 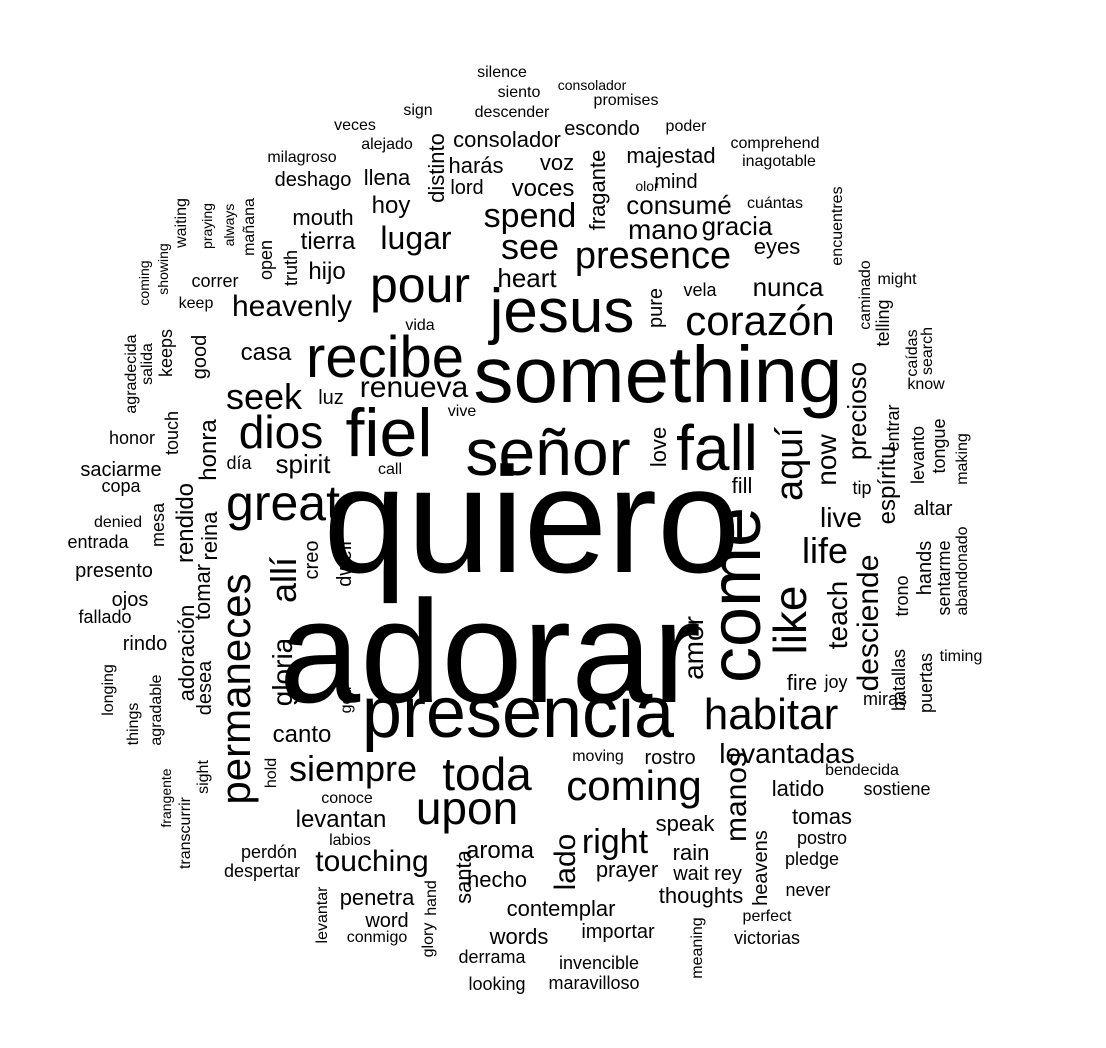 What do you see at coordinates (328, 241) in the screenshot?
I see `cloud-word: tierra` at bounding box center [328, 241].